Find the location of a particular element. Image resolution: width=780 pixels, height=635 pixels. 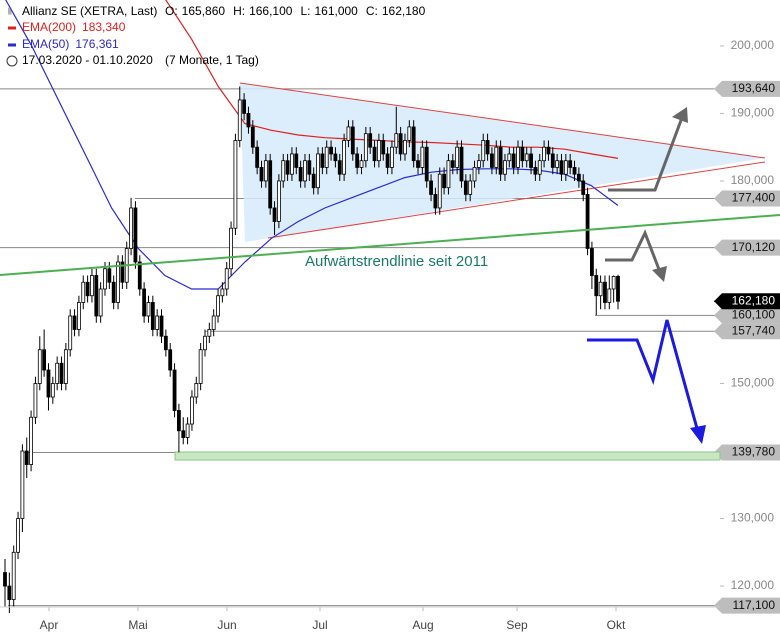

level-label: 139,780 is located at coordinates (754, 452).